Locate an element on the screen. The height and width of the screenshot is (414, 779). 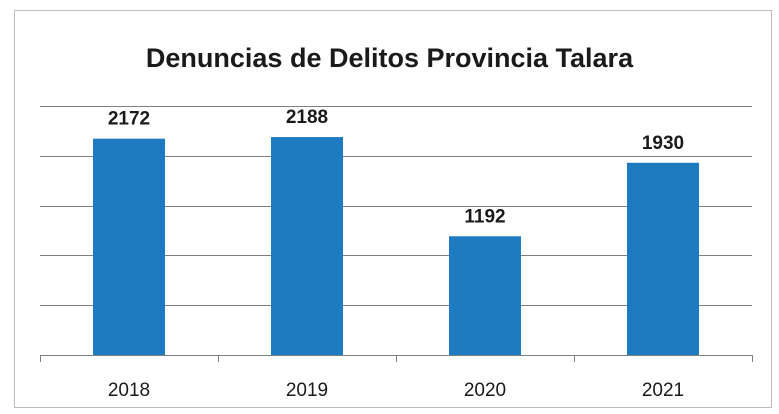
x-tick-label-2019: 2019 is located at coordinates (307, 390).